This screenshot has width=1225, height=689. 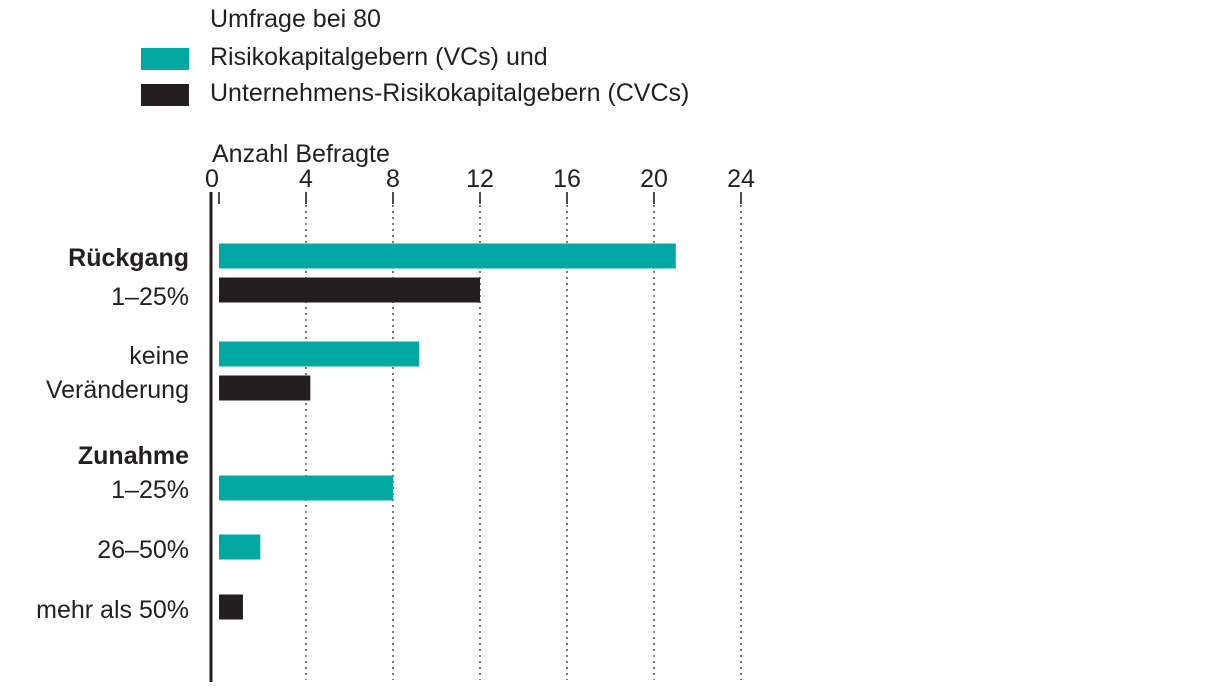 I want to click on tick-label-0: 0, so click(x=212, y=179).